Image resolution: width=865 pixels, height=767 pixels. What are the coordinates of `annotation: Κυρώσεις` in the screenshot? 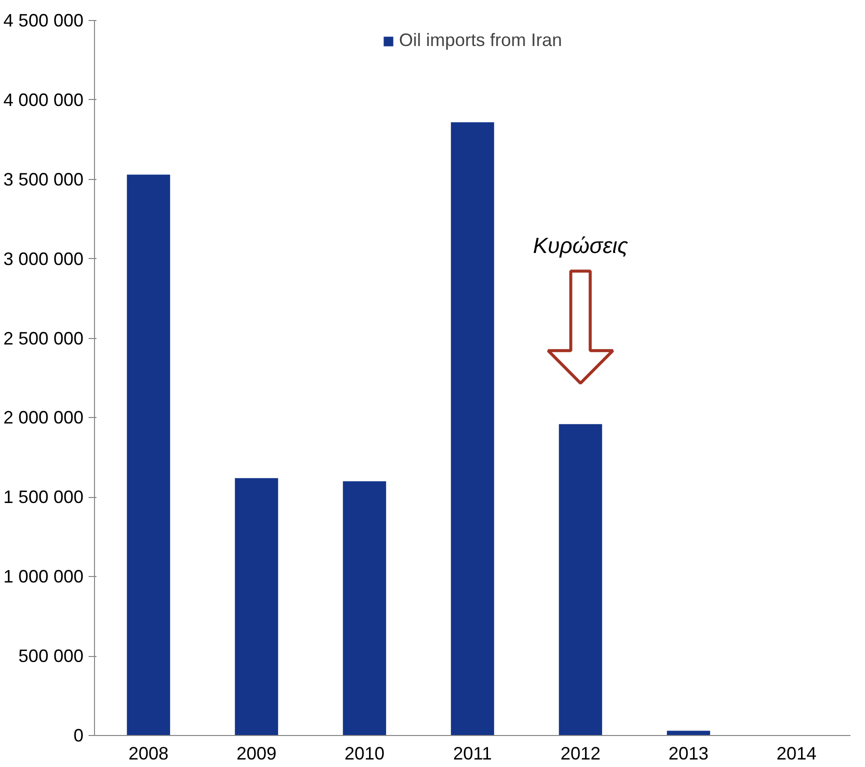 It's located at (580, 245).